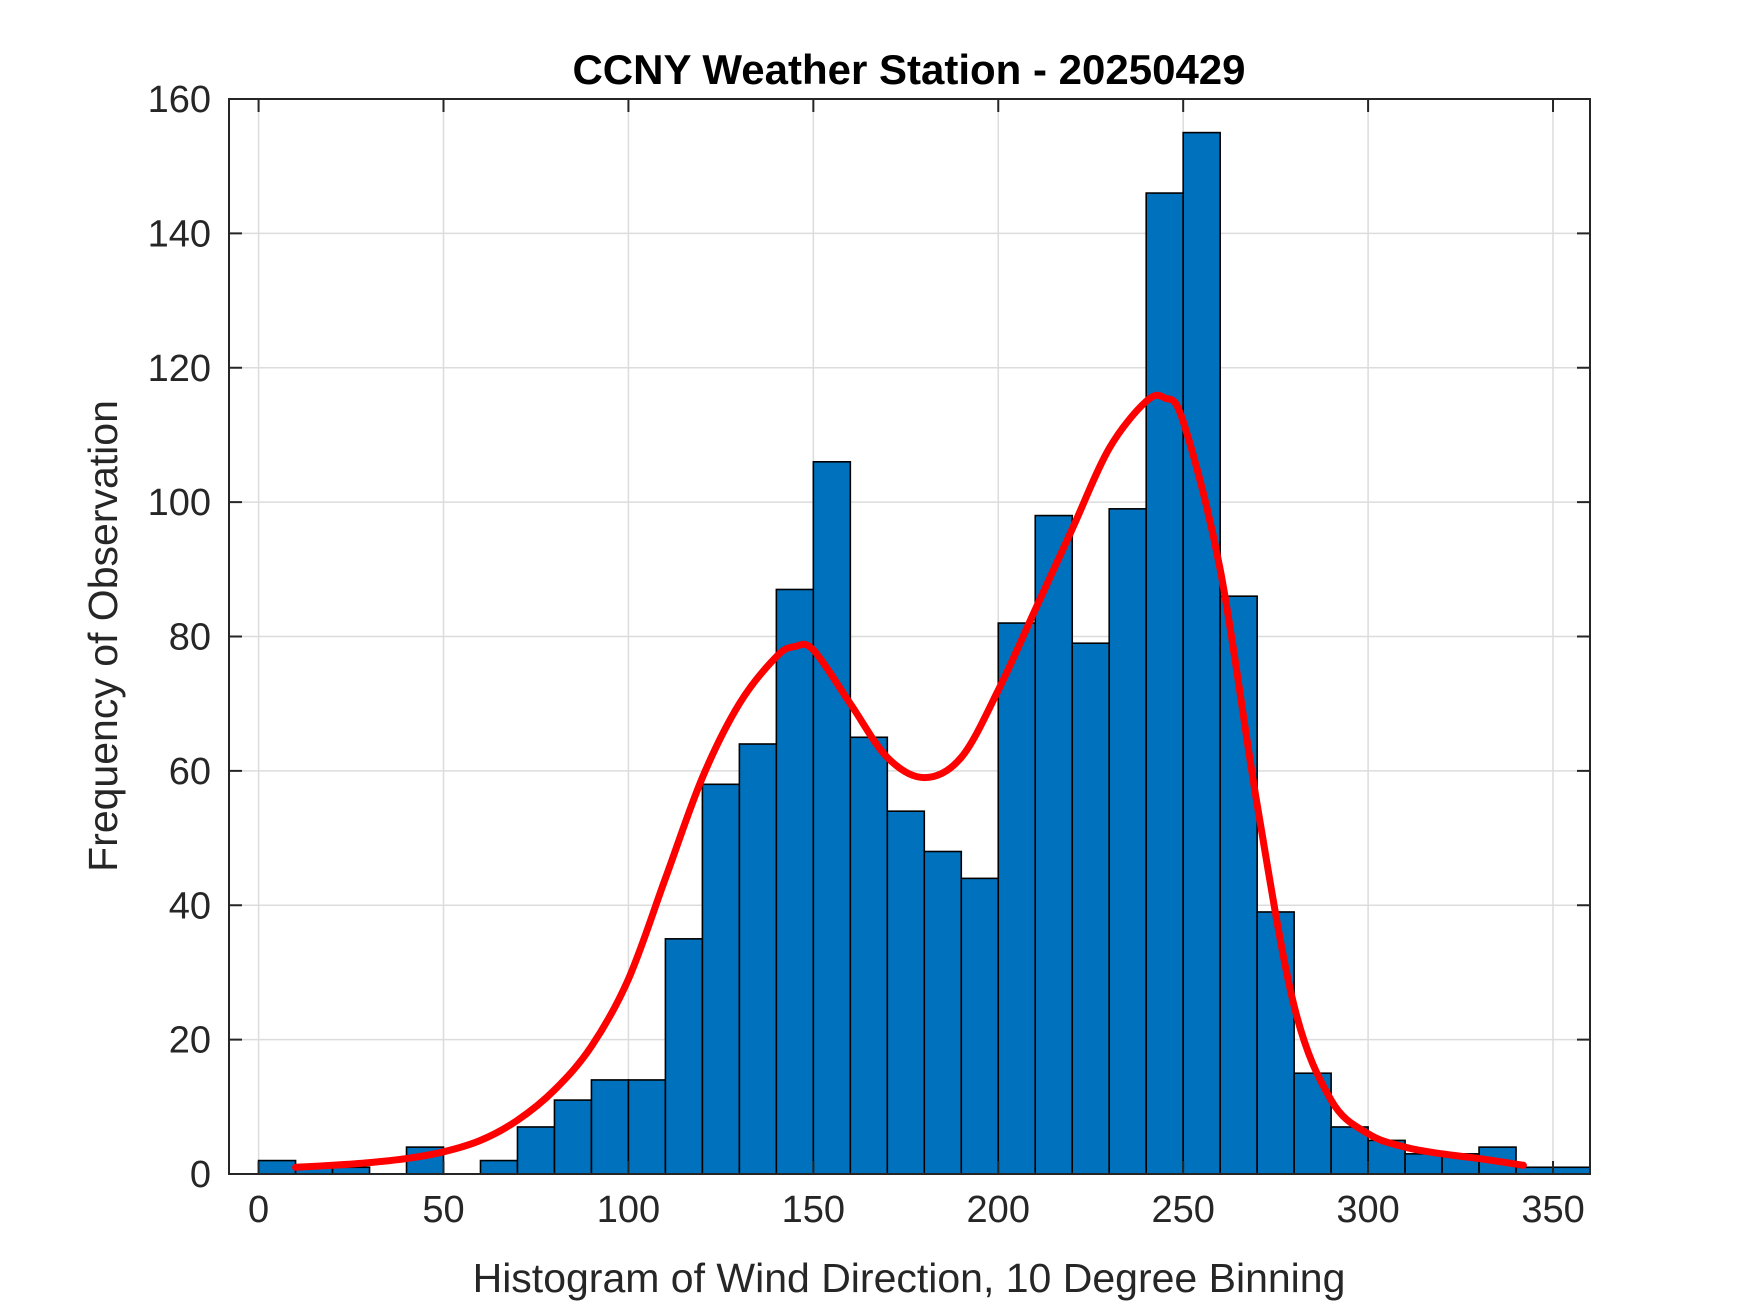 This screenshot has width=1750, height=1313. I want to click on y-tick-label: 40, so click(190, 906).